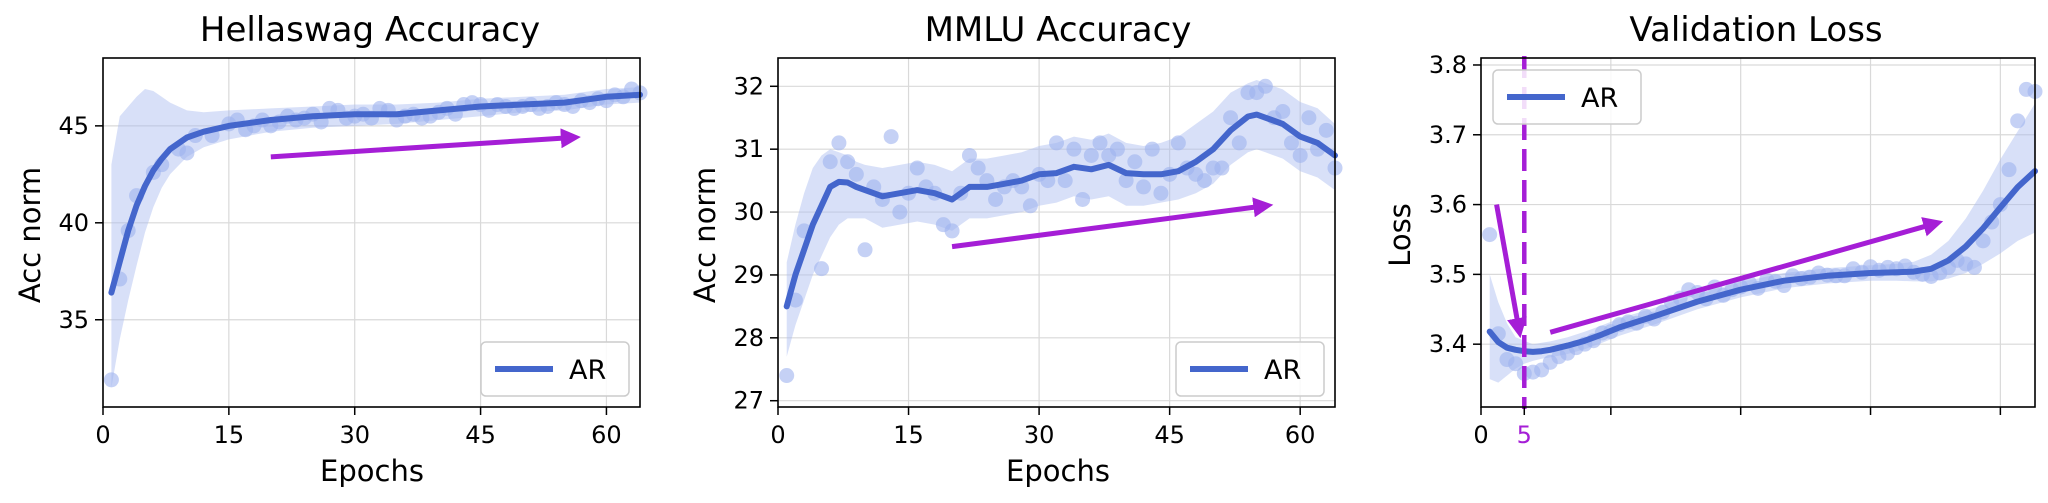 Image resolution: width=2048 pixels, height=503 pixels. What do you see at coordinates (748, 275) in the screenshot?
I see `y-tick-label: 29` at bounding box center [748, 275].